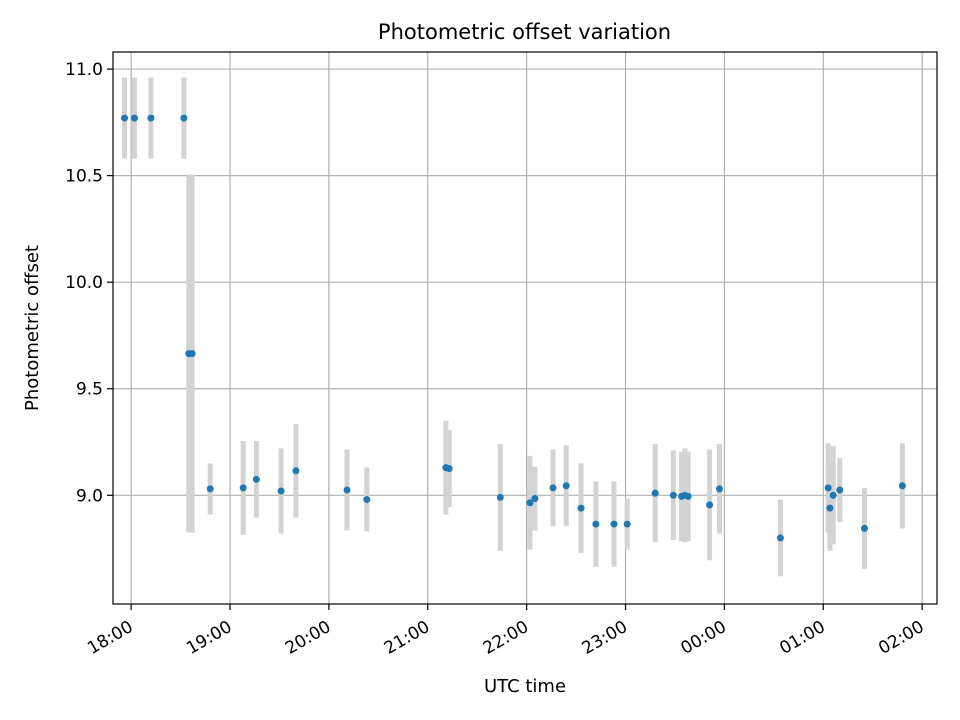 Image resolution: width=960 pixels, height=720 pixels. Describe the element at coordinates (84, 177) in the screenshot. I see `y-tick-label: 10.5` at that location.